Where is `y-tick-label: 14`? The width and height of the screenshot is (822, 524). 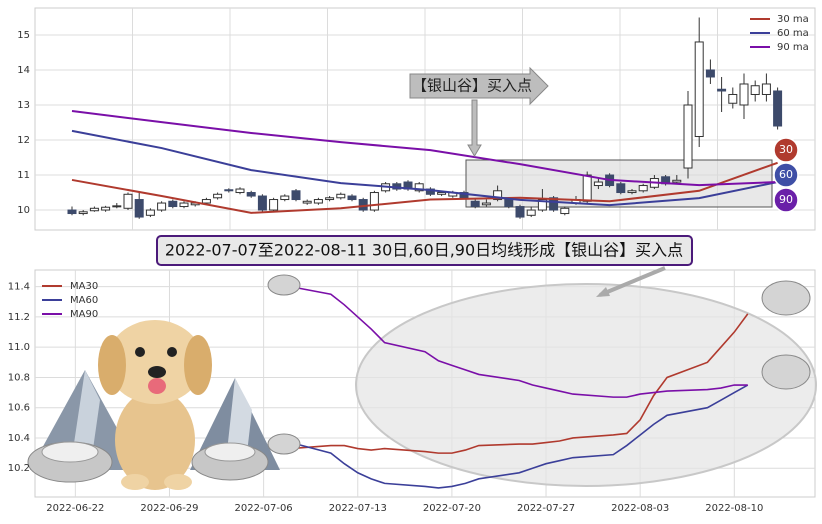
y-tick-label: 14 is located at coordinates (23, 70).